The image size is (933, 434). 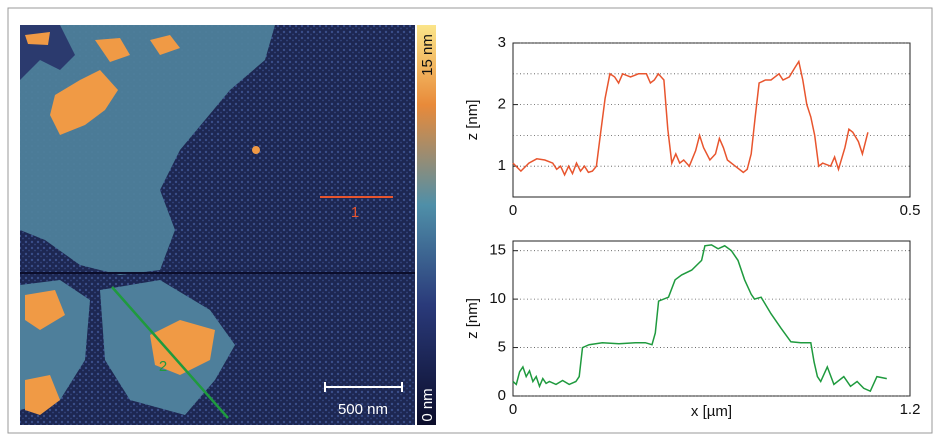 I want to click on y-tick-label: 0, so click(x=502, y=395).